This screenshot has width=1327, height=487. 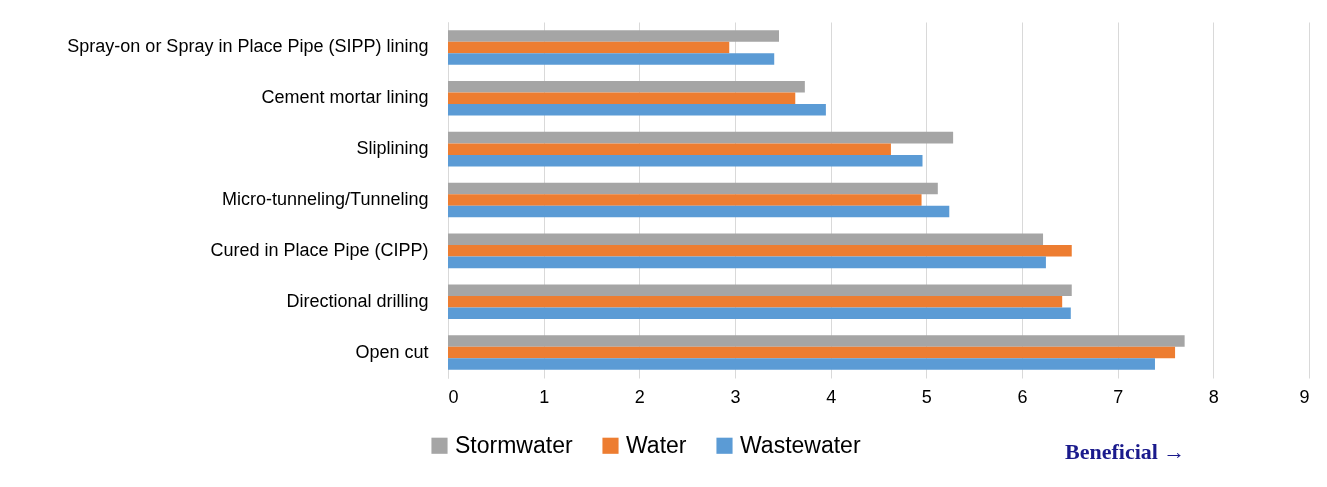 What do you see at coordinates (656, 444) in the screenshot?
I see `legend-label: Water` at bounding box center [656, 444].